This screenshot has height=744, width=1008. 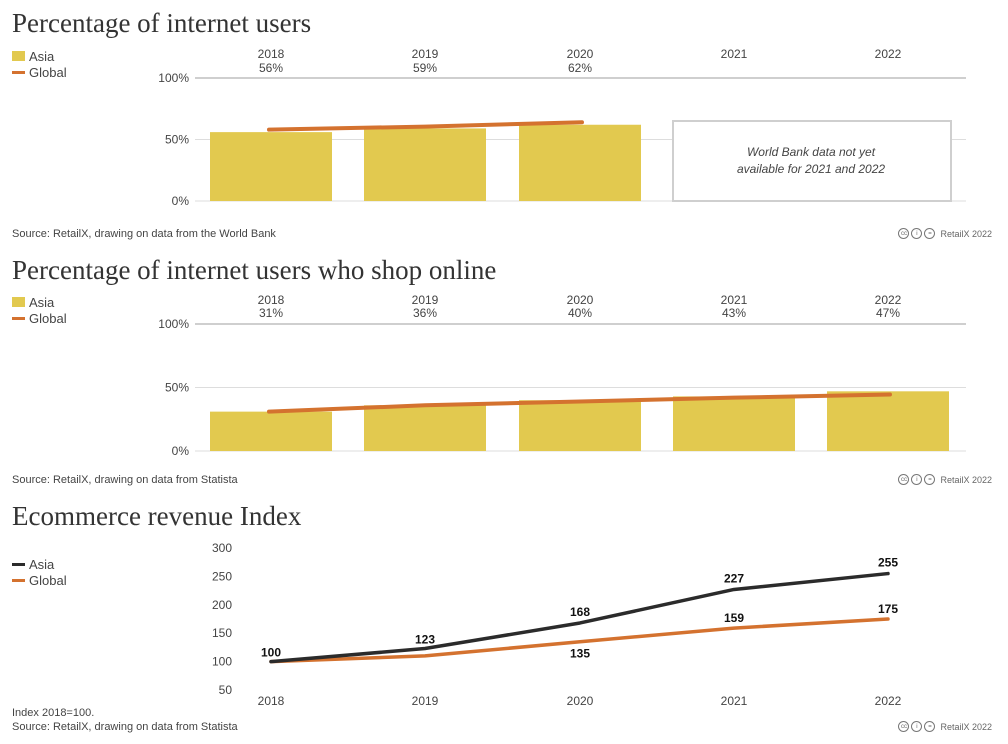 What do you see at coordinates (271, 653) in the screenshot?
I see `data-label-asia: 100` at bounding box center [271, 653].